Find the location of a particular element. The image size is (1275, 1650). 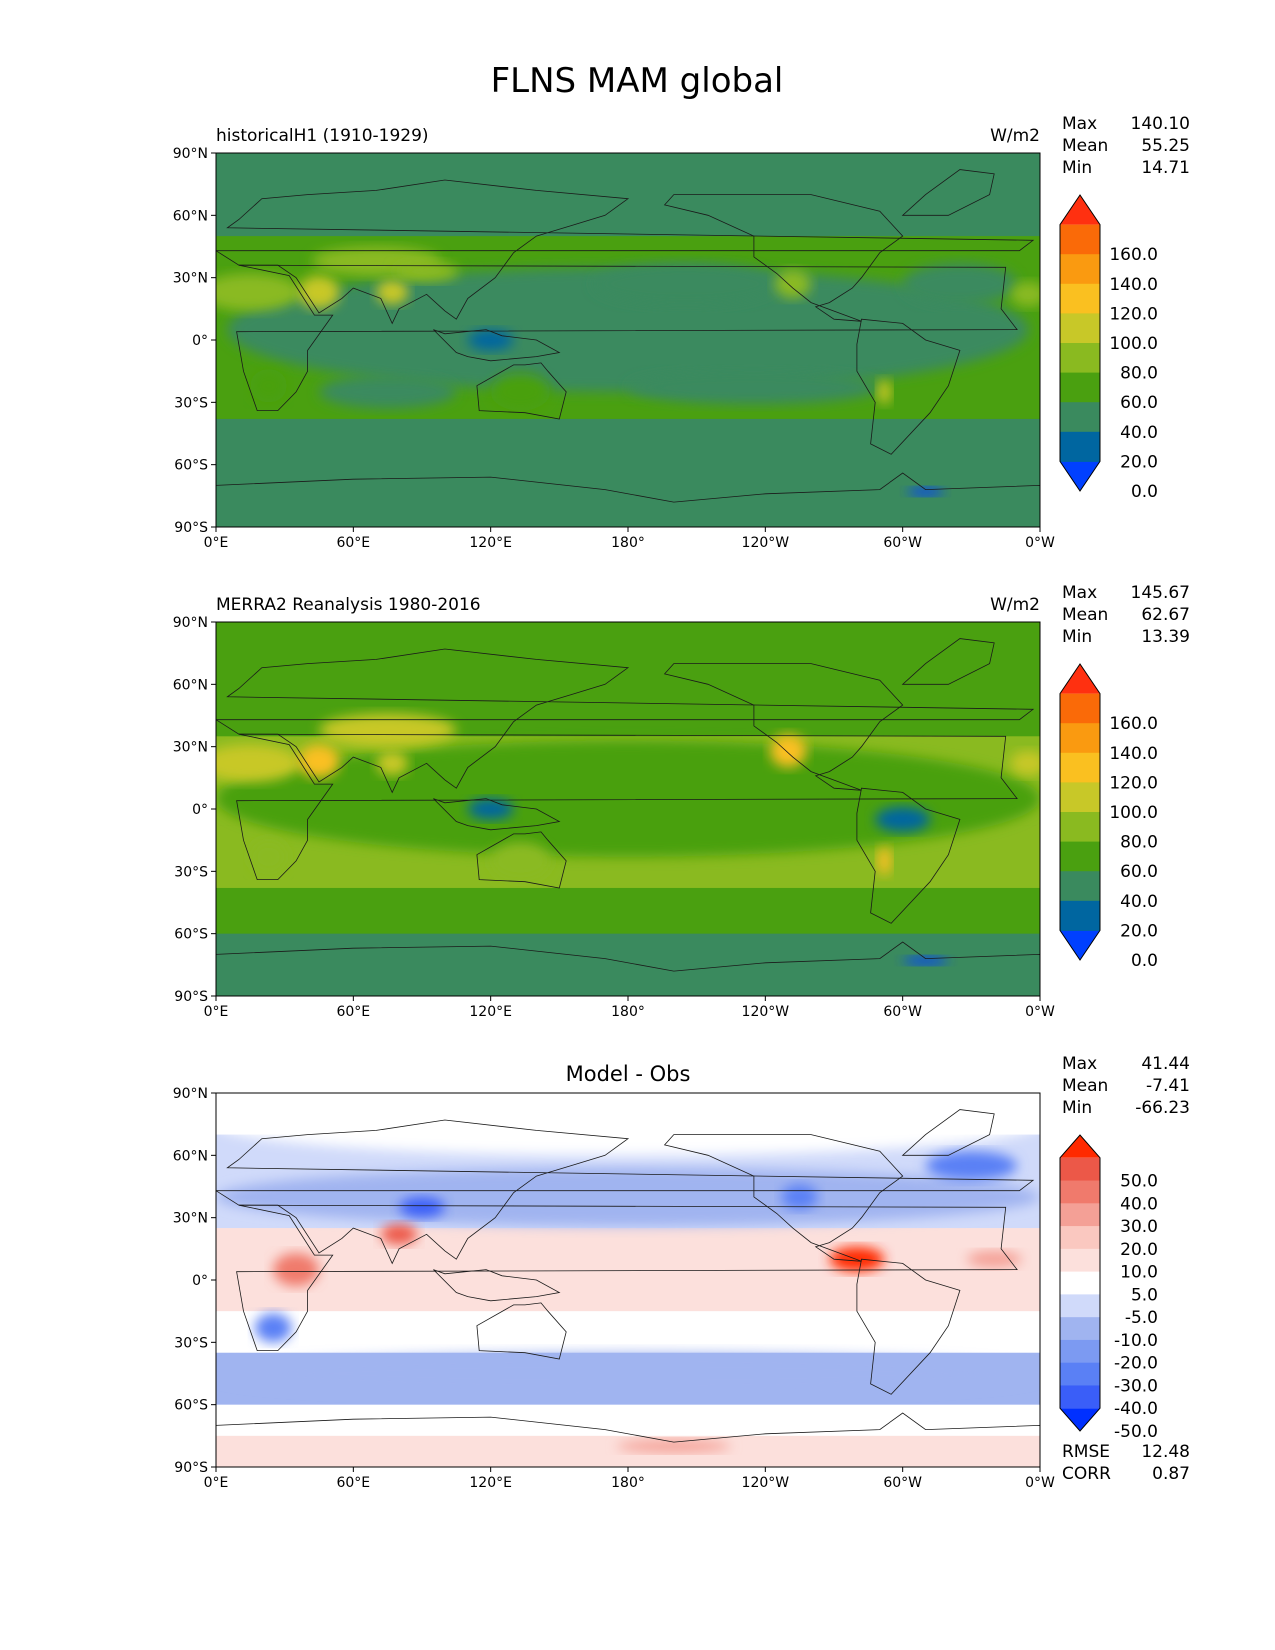

colorbar-label: -30.0 is located at coordinates (1136, 1386).